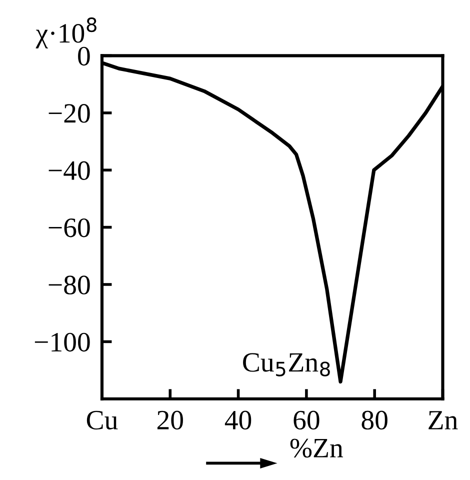 This screenshot has width=470, height=480. Describe the element at coordinates (307, 420) in the screenshot. I see `x-tick-label: 60` at that location.